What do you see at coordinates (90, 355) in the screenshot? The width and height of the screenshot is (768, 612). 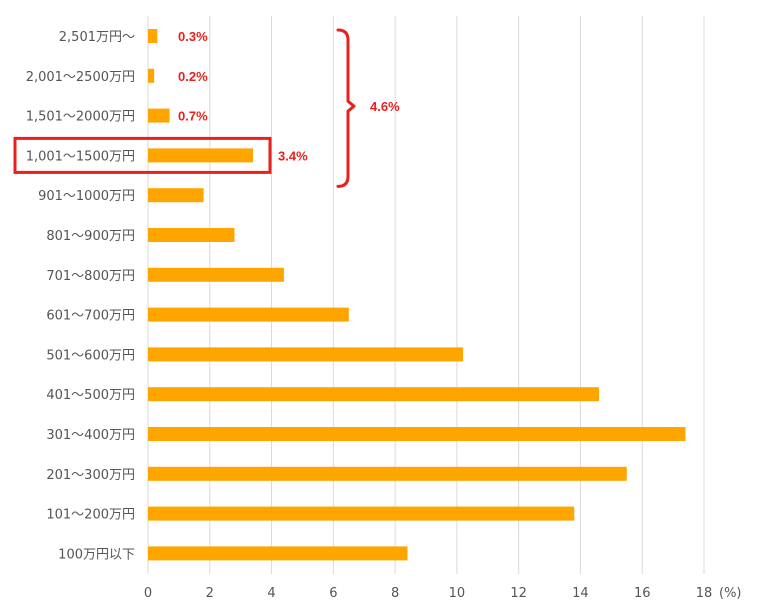 I see `category-label: 501～600万円` at bounding box center [90, 355].